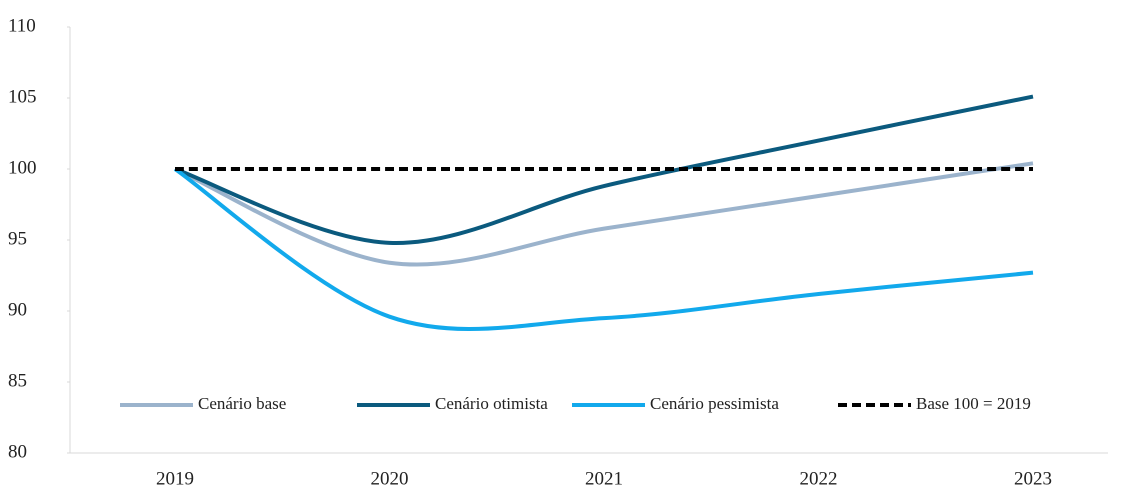  Describe the element at coordinates (22, 167) in the screenshot. I see `y-tick-label: 100` at that location.